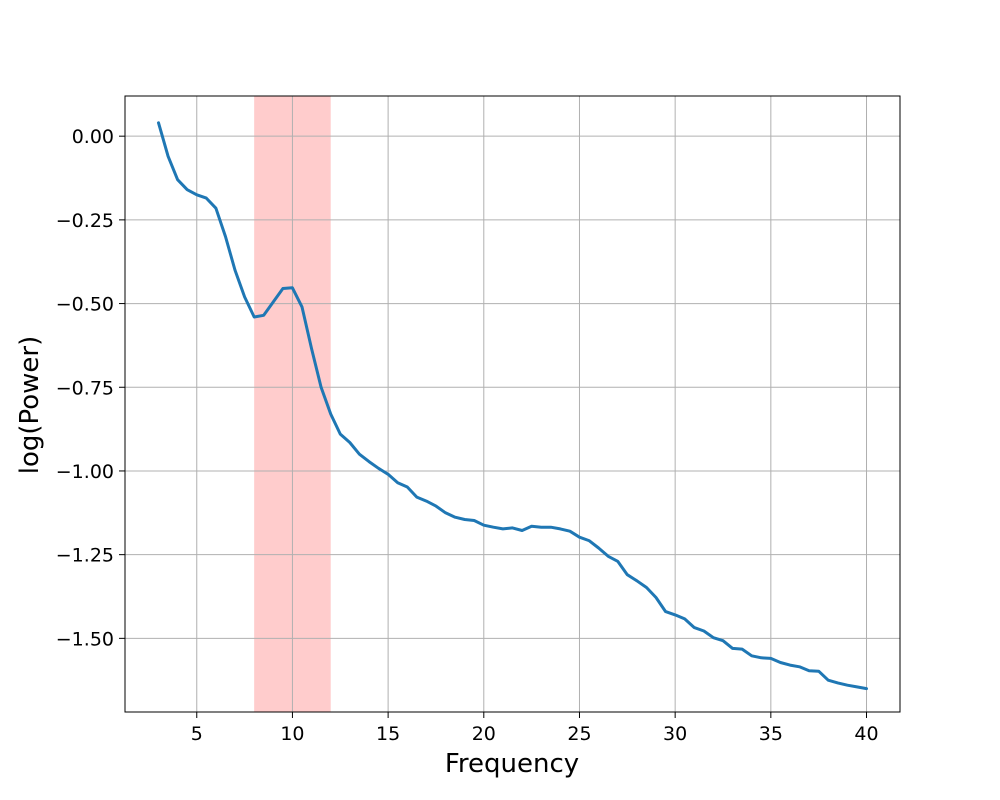  Describe the element at coordinates (85, 388) in the screenshot. I see `y-tick-label: −0.75` at that location.